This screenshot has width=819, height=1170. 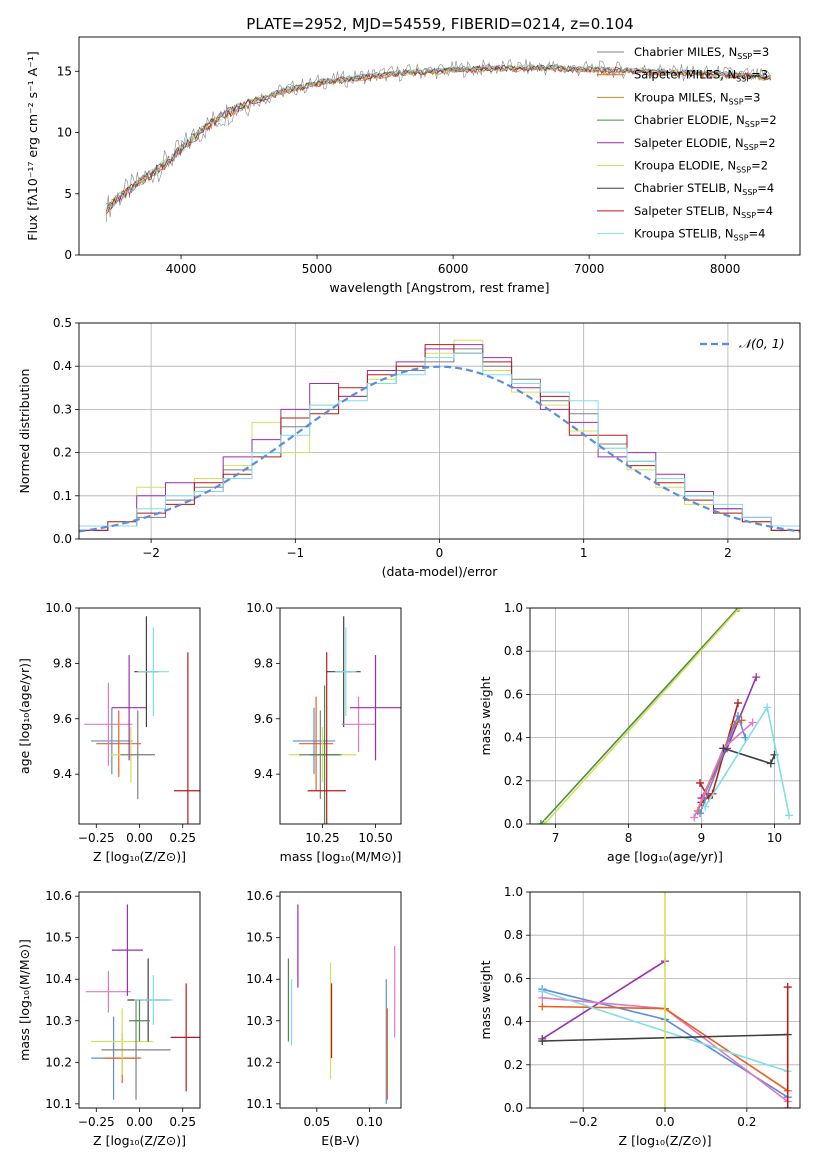 What do you see at coordinates (317, 269) in the screenshot?
I see `x-tick-label: 5000` at bounding box center [317, 269].